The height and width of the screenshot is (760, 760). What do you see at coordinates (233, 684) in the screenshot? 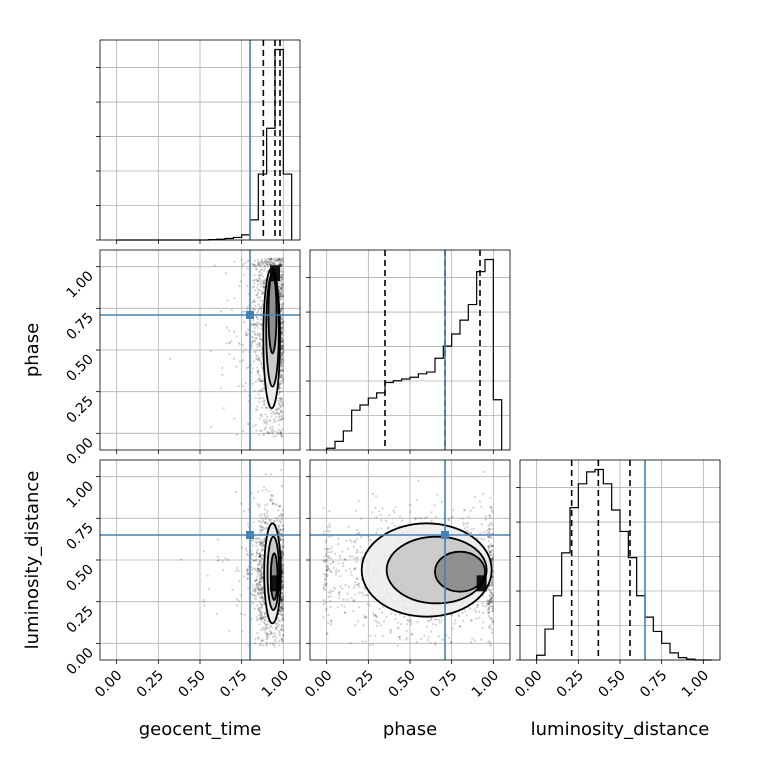
I see `x-tick-label: 0.75` at bounding box center [233, 684].